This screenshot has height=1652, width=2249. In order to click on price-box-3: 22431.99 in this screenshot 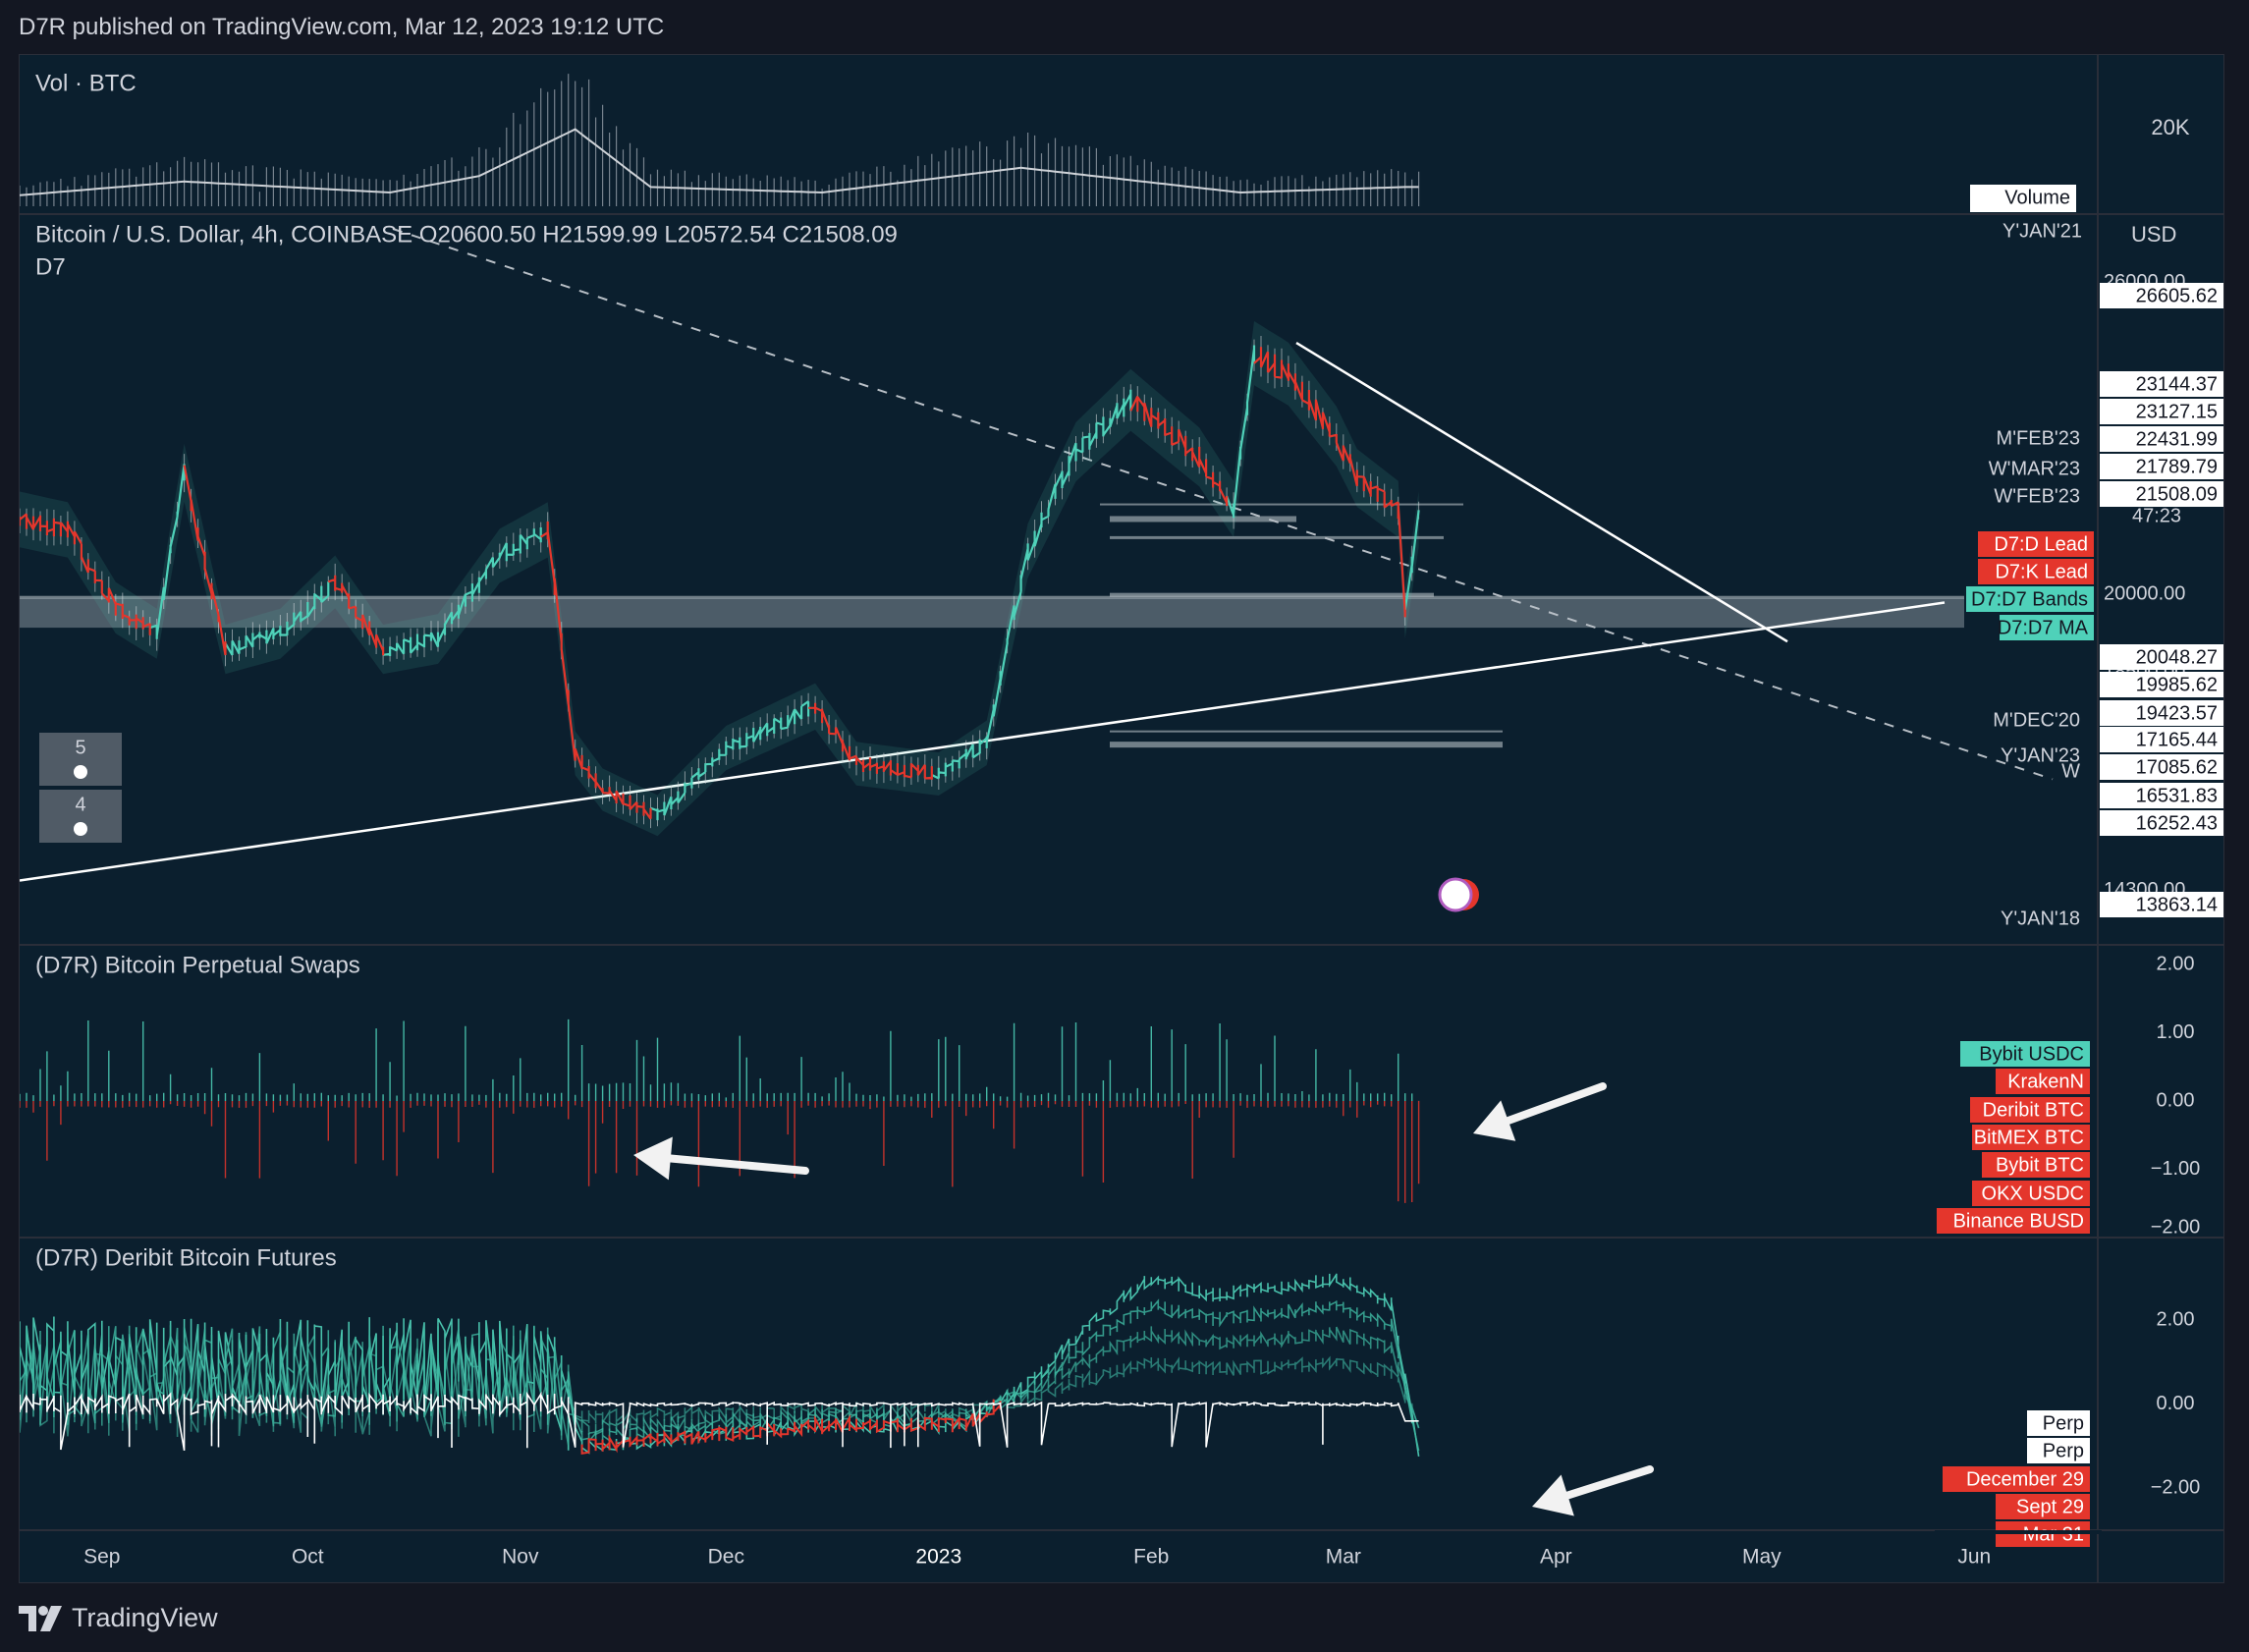, I will do `click(2177, 439)`.